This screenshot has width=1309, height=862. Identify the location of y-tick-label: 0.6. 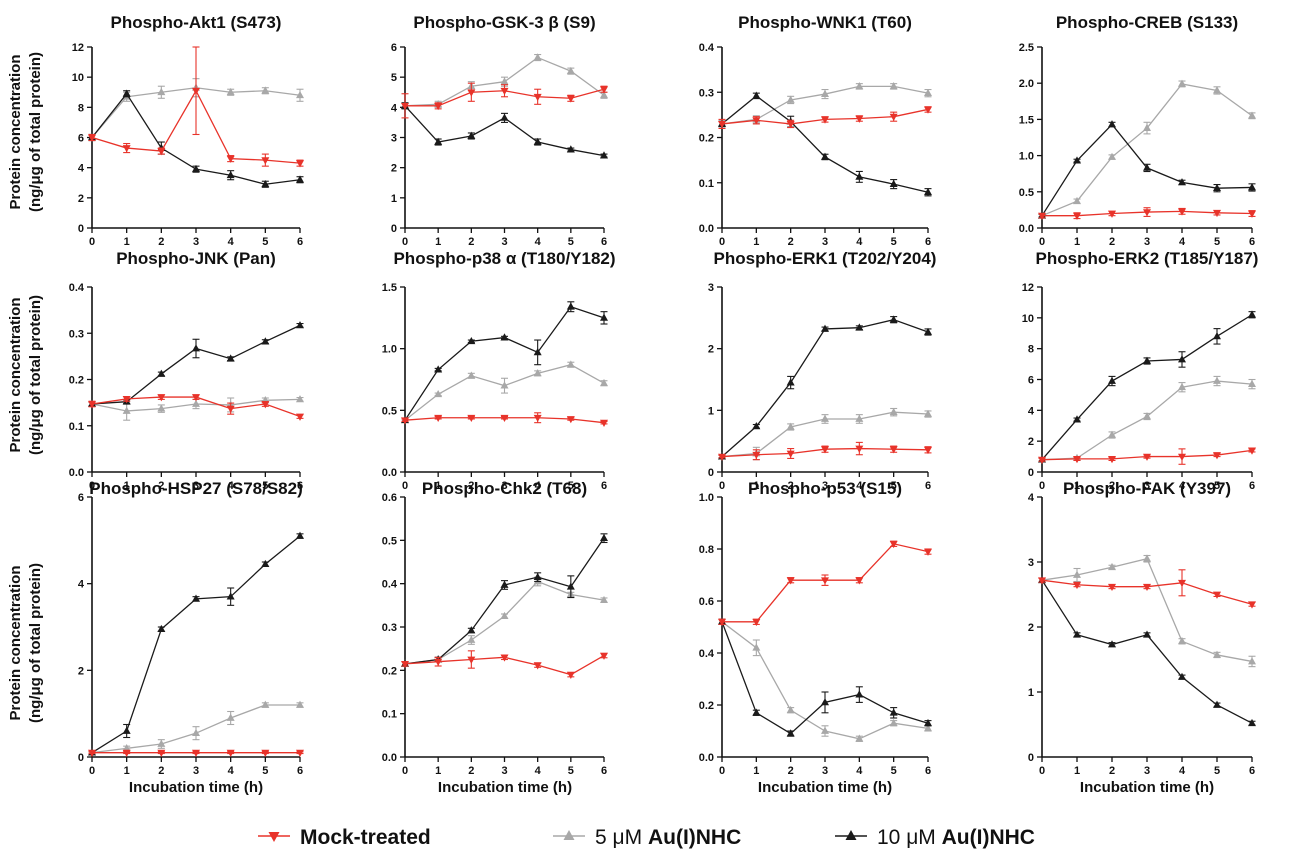
(706, 602).